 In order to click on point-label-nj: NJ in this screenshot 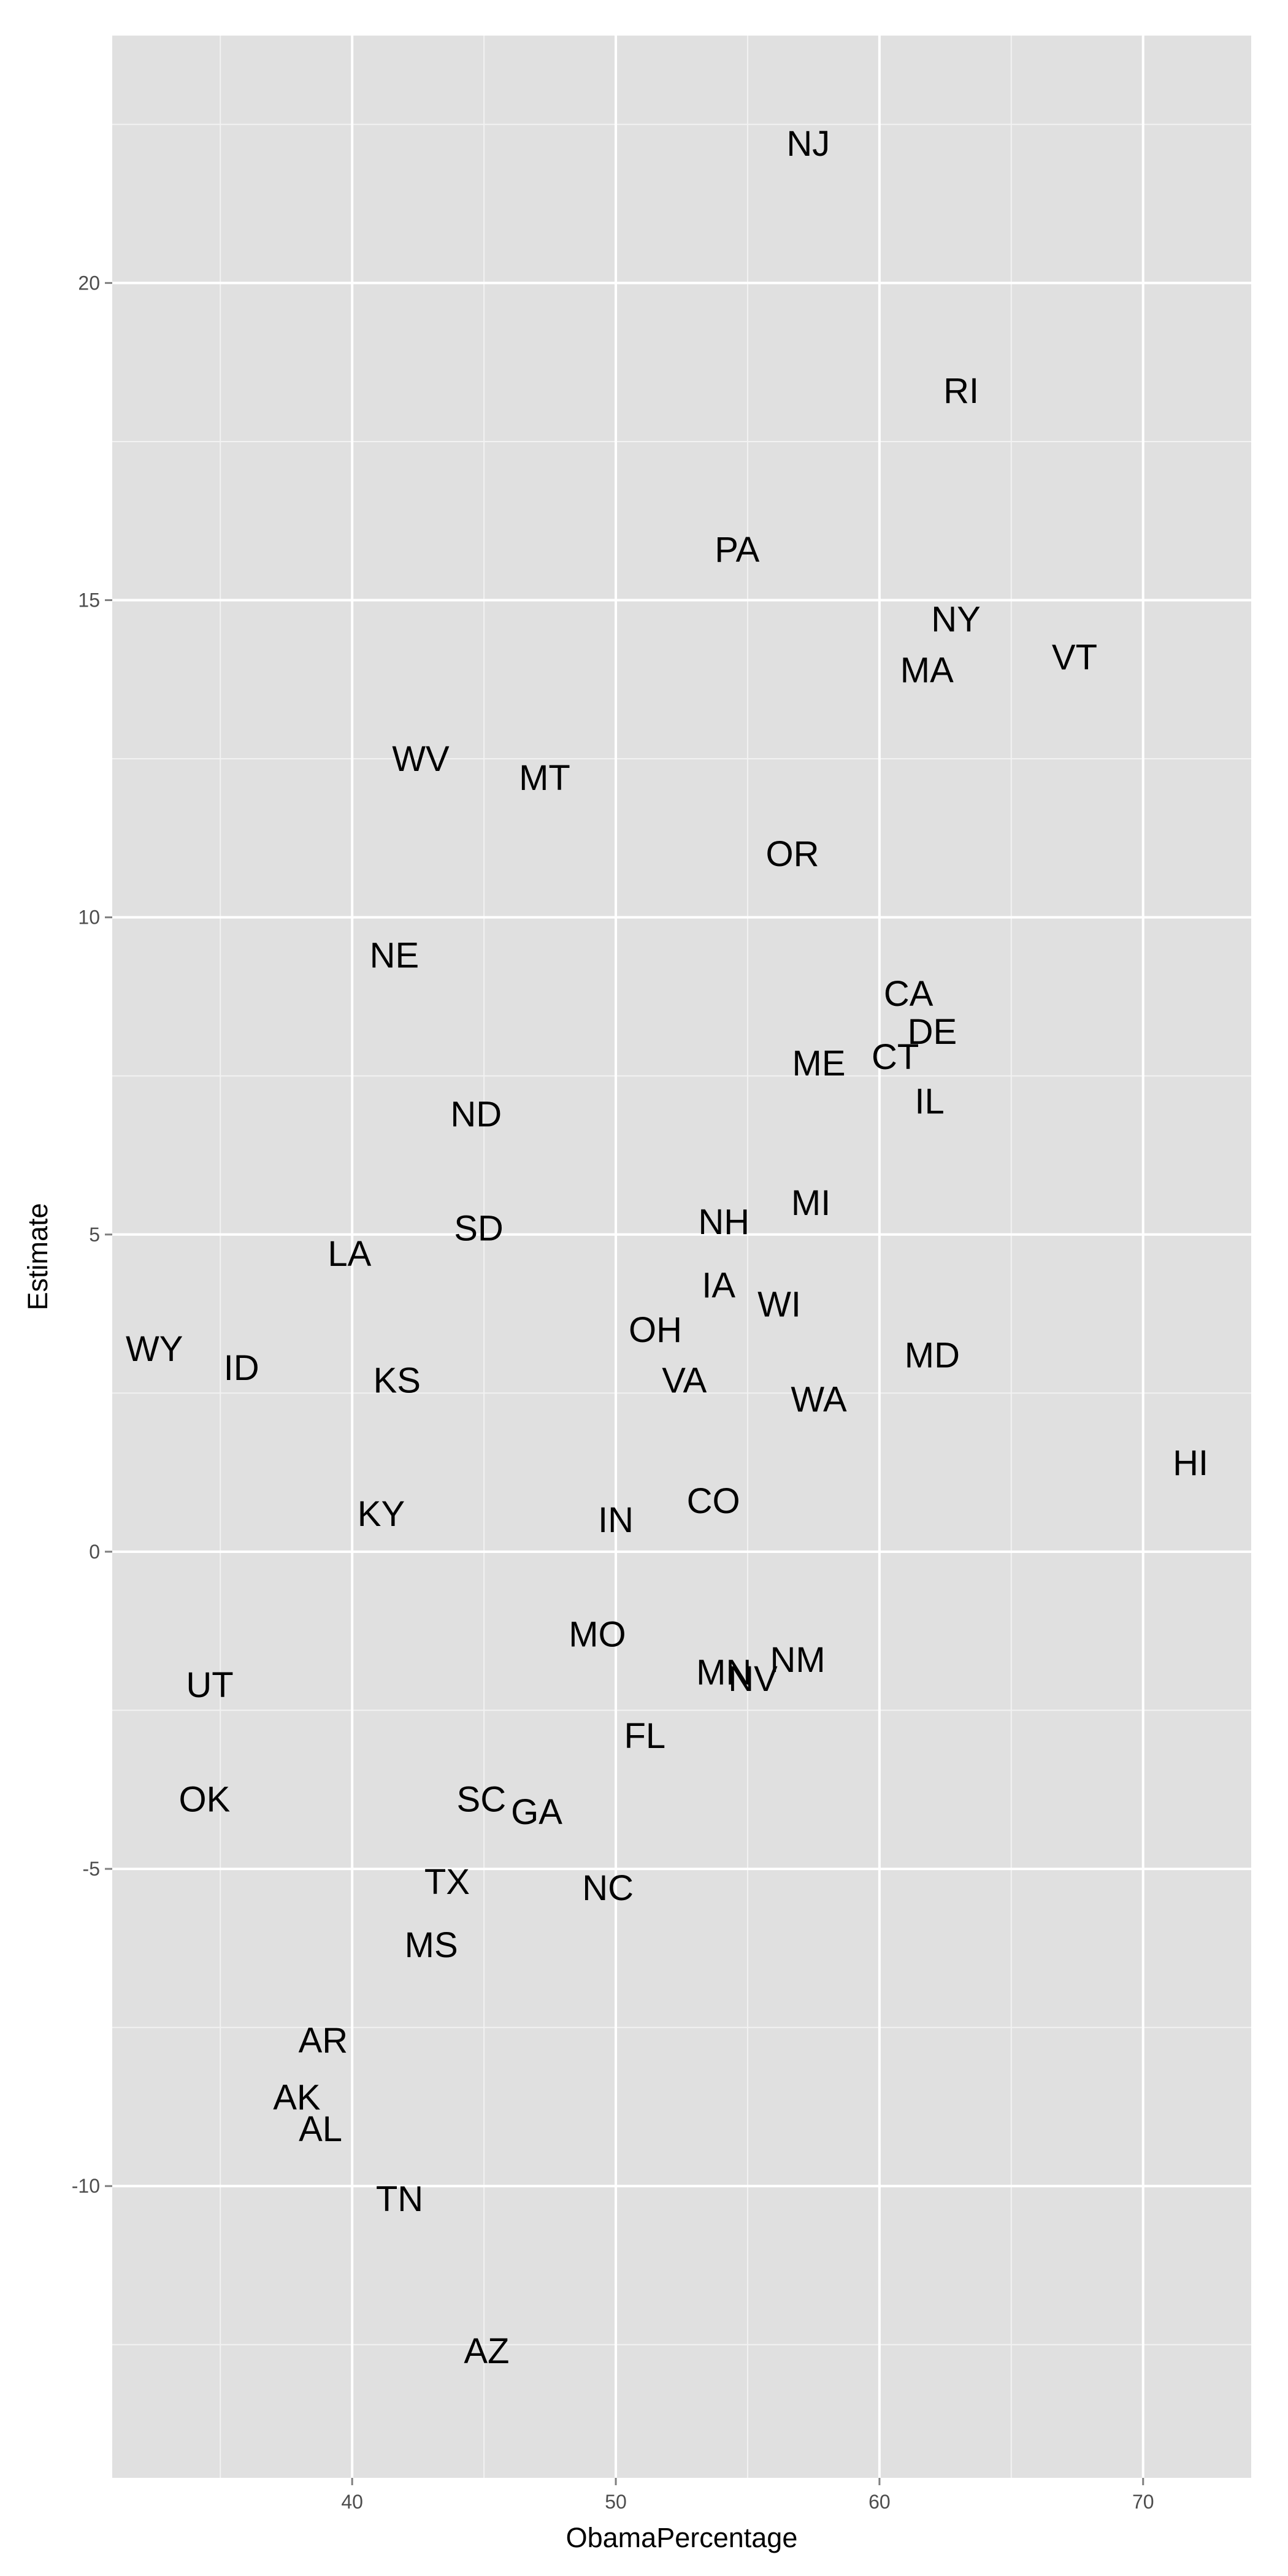, I will do `click(808, 144)`.